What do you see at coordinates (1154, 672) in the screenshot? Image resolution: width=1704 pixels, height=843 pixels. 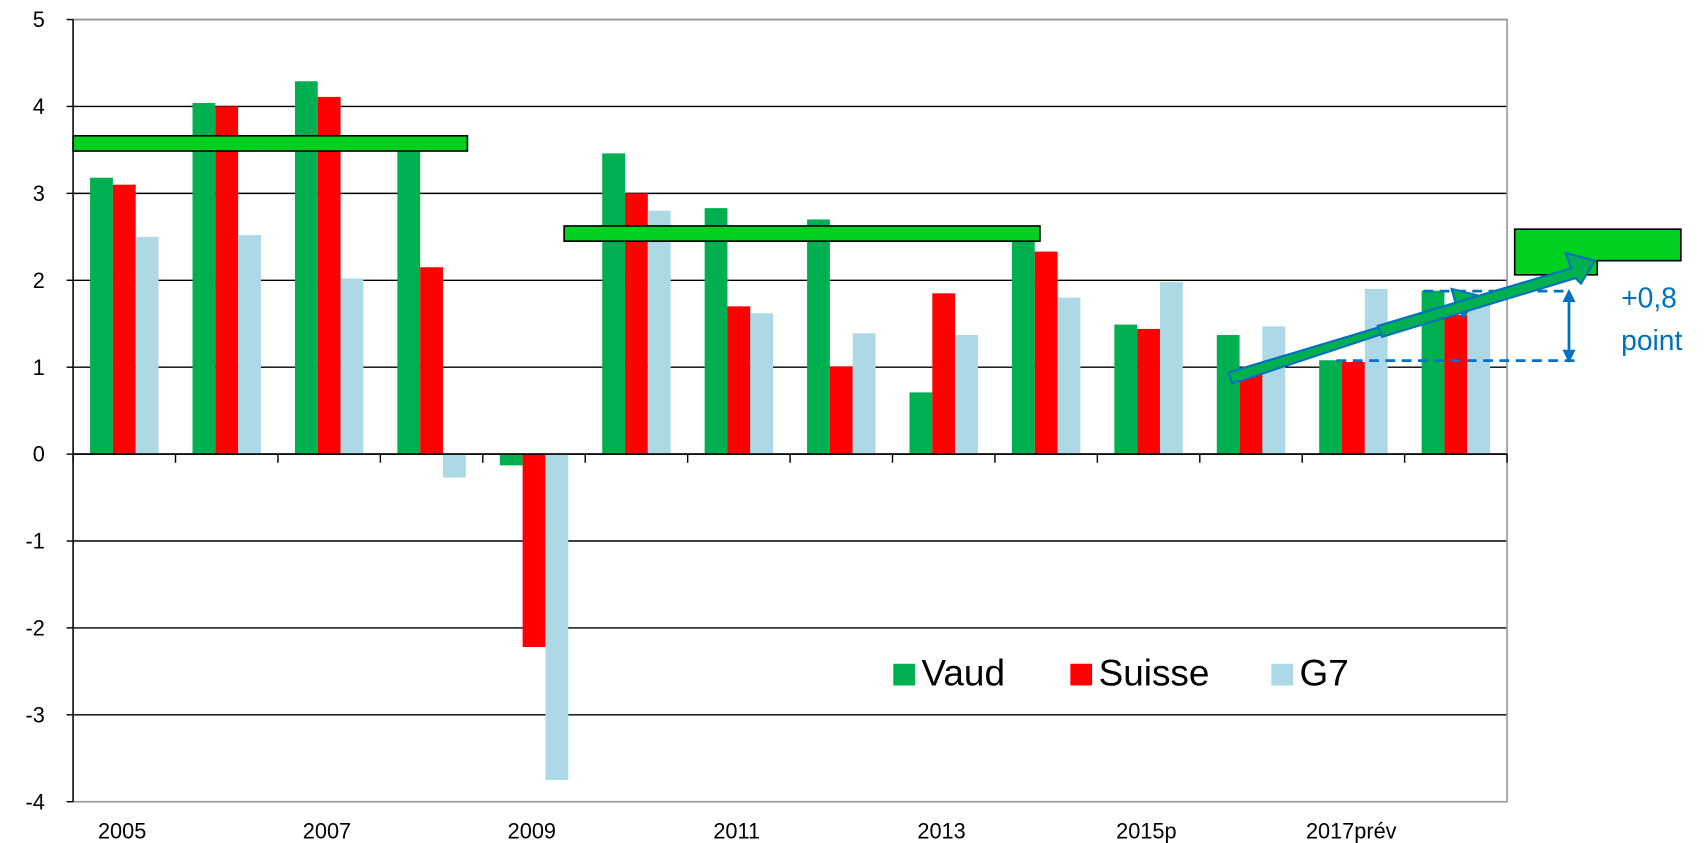 I see `legend-label: Suisse` at bounding box center [1154, 672].